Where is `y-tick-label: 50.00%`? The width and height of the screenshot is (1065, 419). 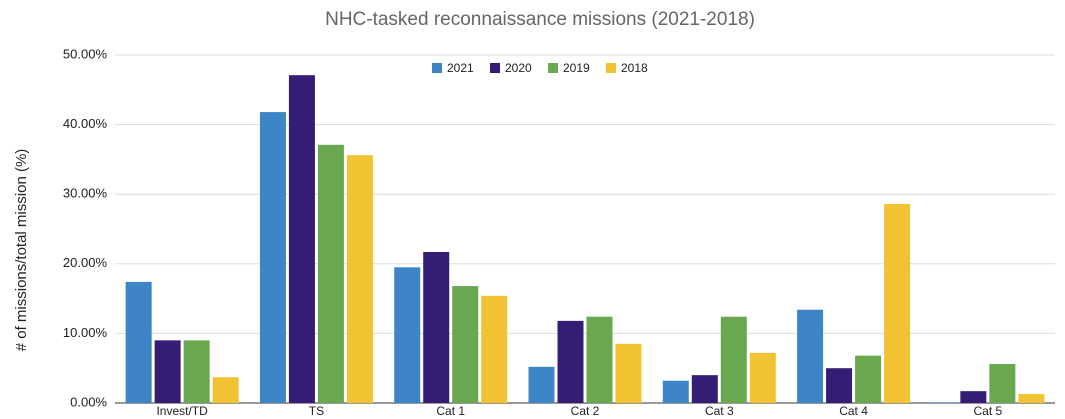
y-tick-label: 50.00% is located at coordinates (85, 53).